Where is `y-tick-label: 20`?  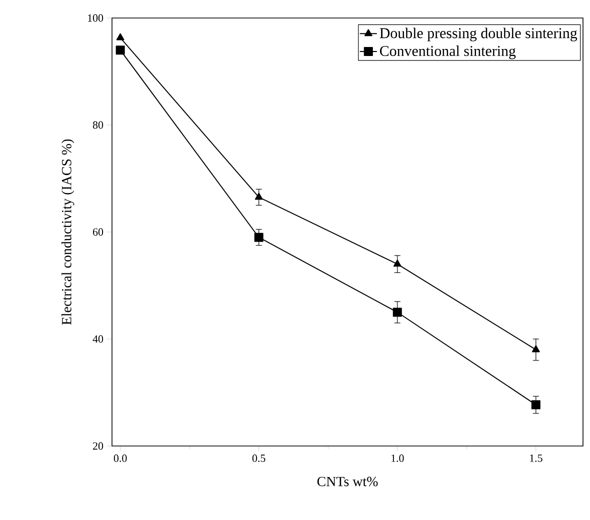 y-tick-label: 20 is located at coordinates (98, 446).